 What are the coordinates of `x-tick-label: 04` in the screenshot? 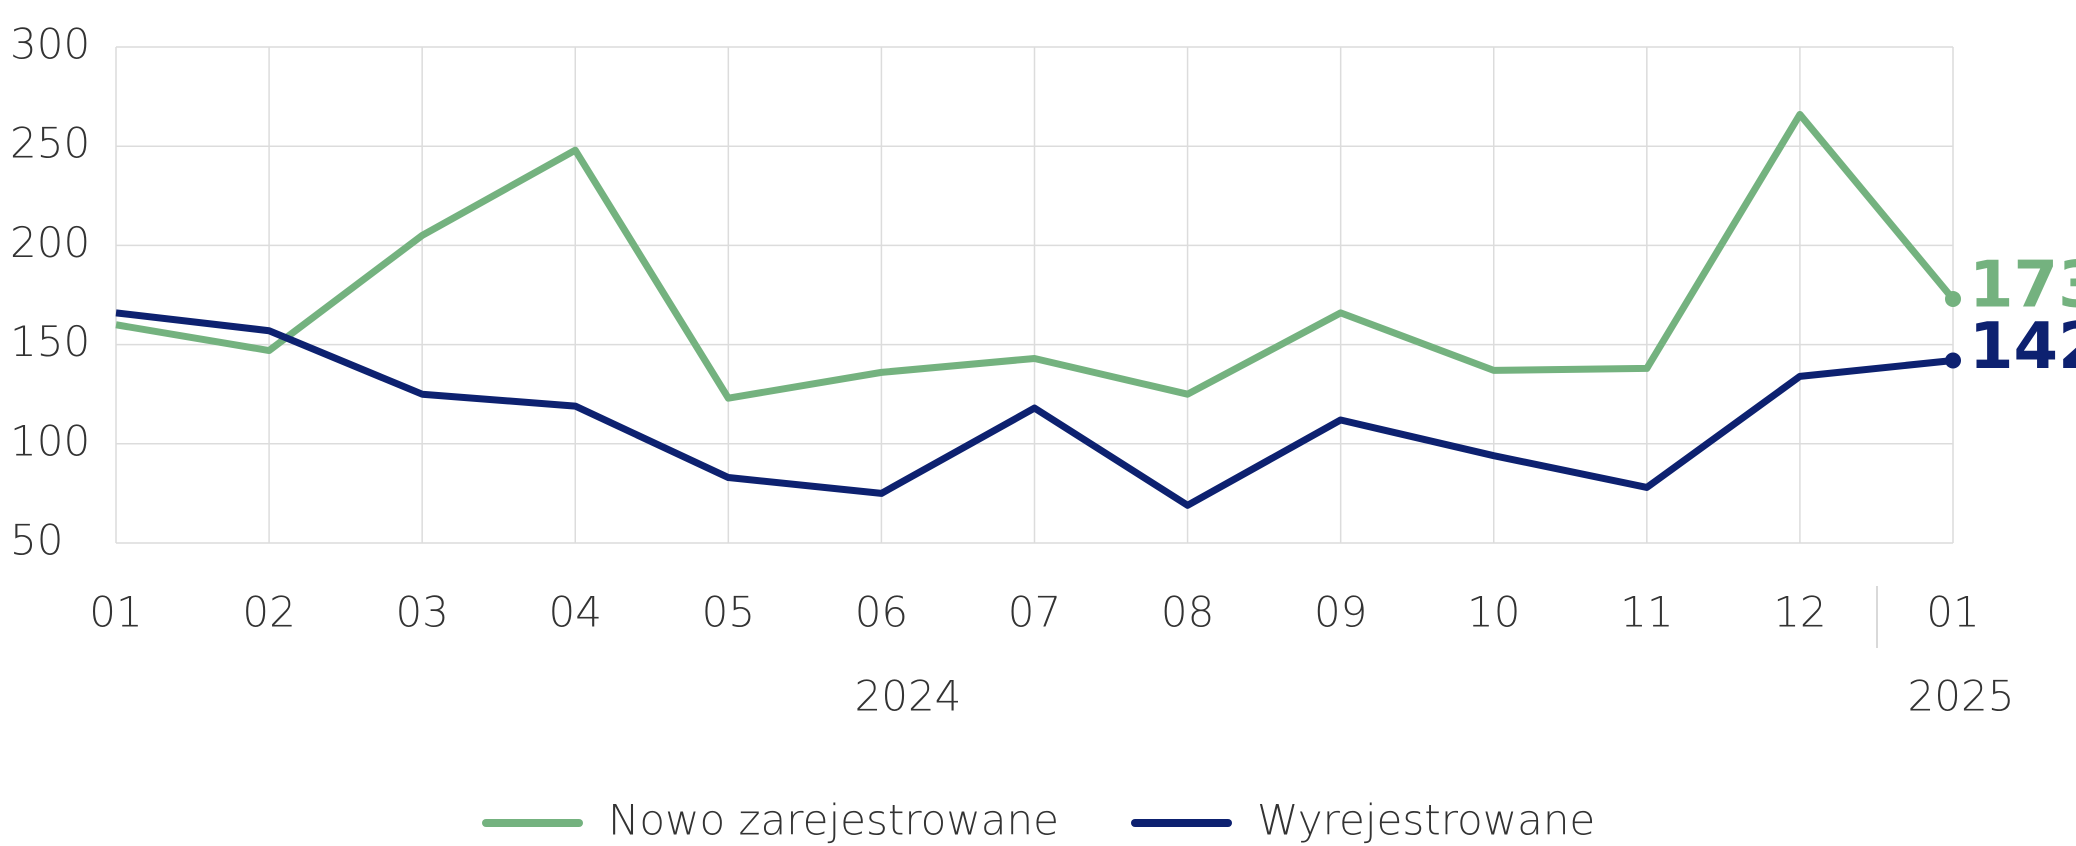 It's located at (575, 612).